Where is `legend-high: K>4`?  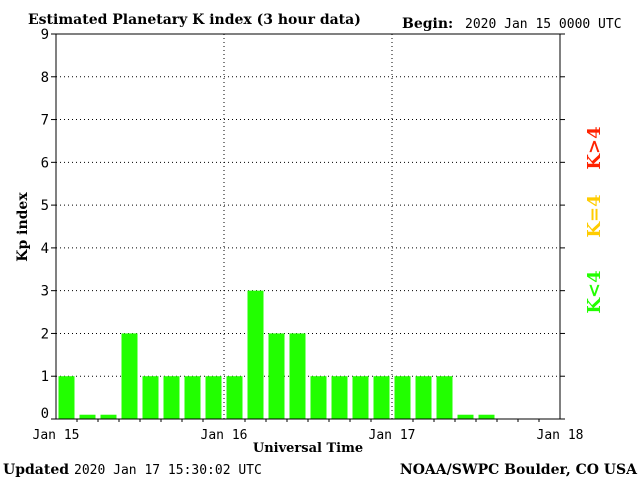 legend-high: K>4 is located at coordinates (594, 147).